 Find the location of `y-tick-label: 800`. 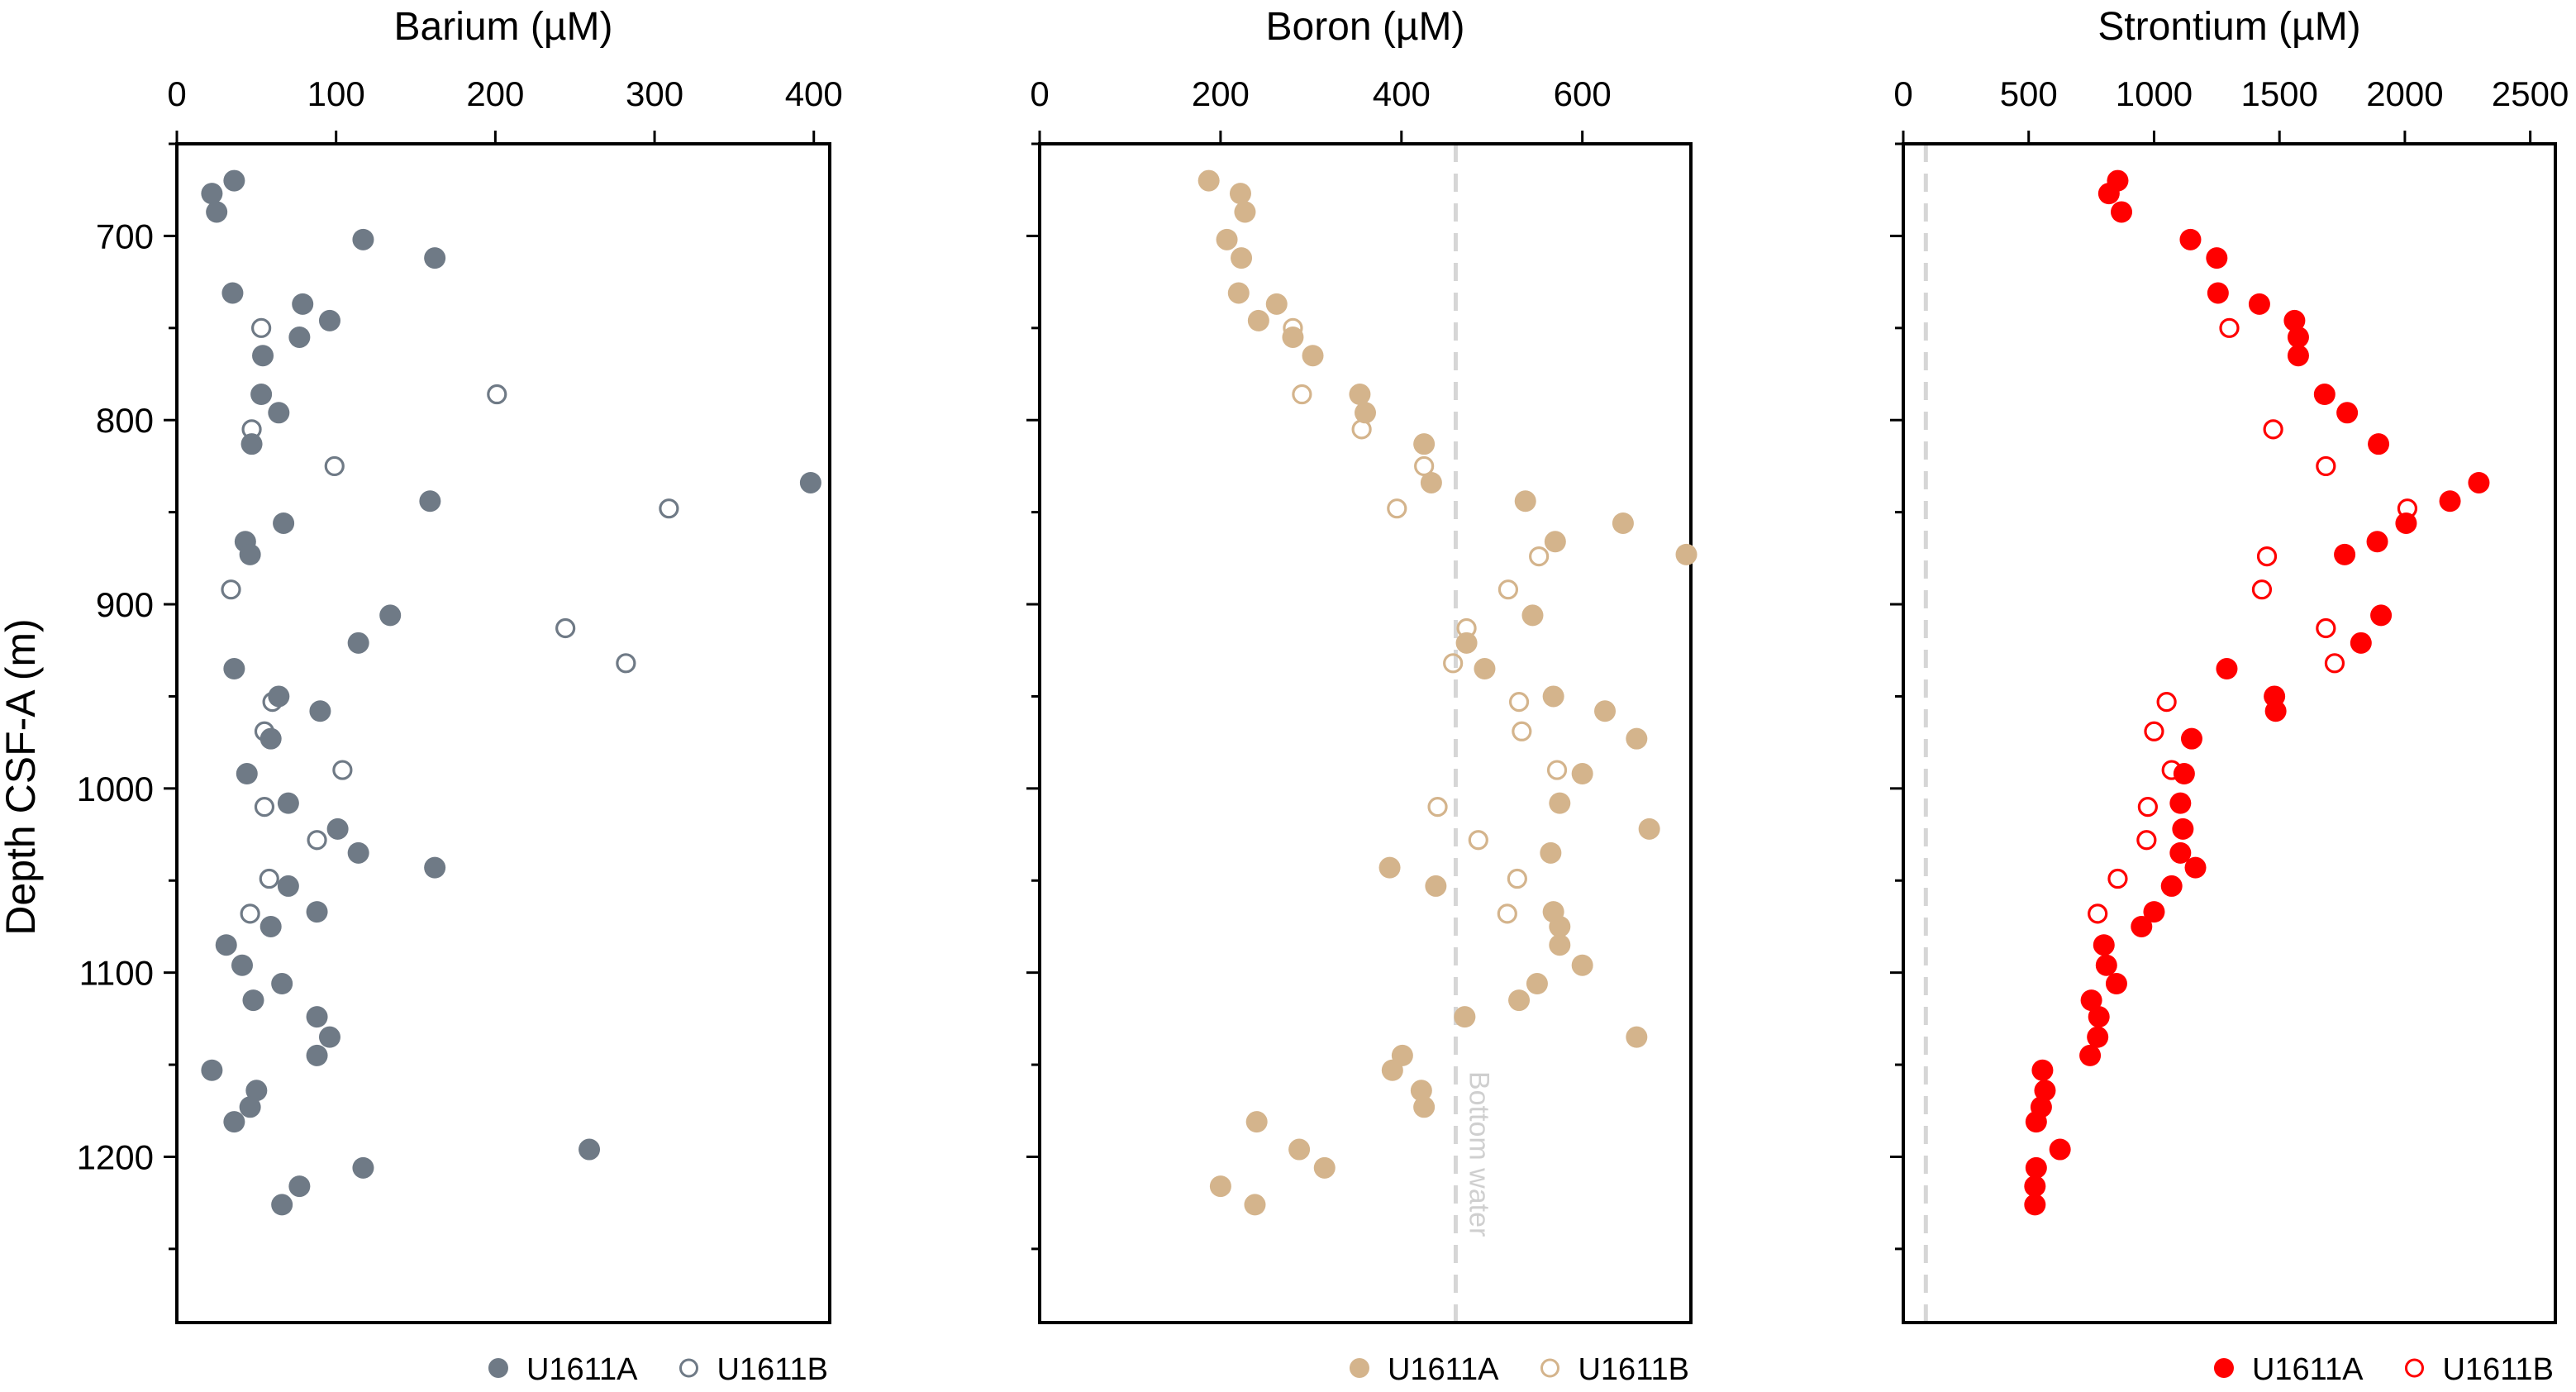

y-tick-label: 800 is located at coordinates (125, 420).